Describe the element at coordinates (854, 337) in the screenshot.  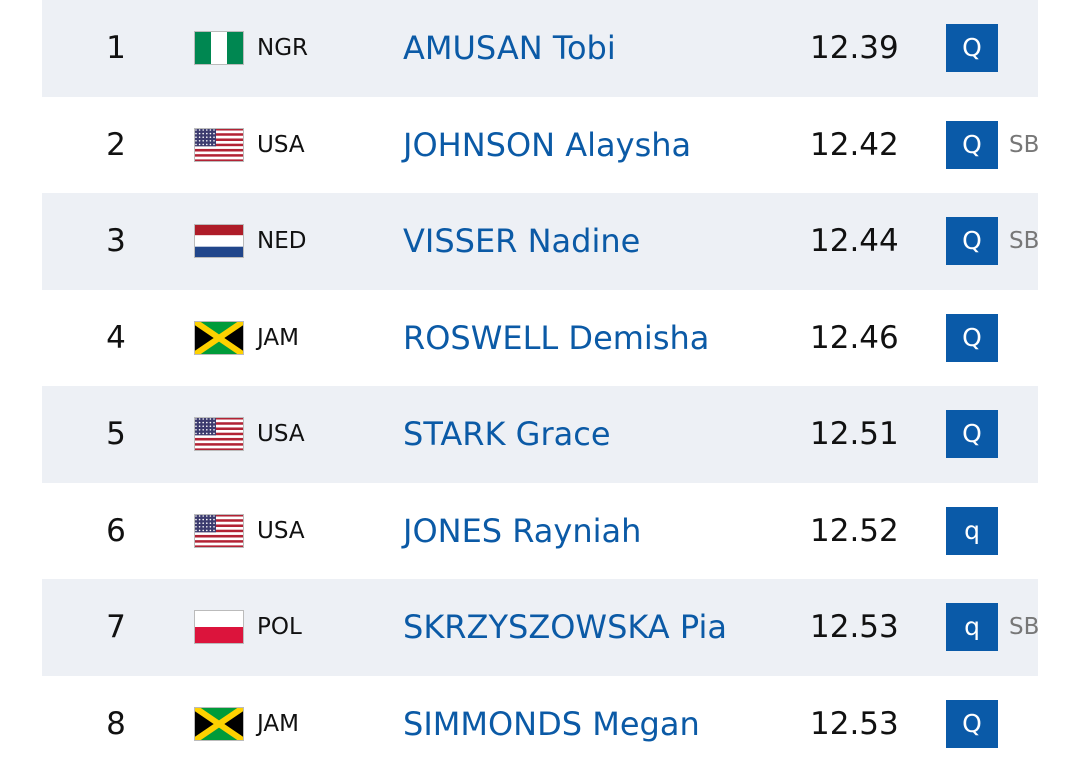
I see `result-time: 12.46` at that location.